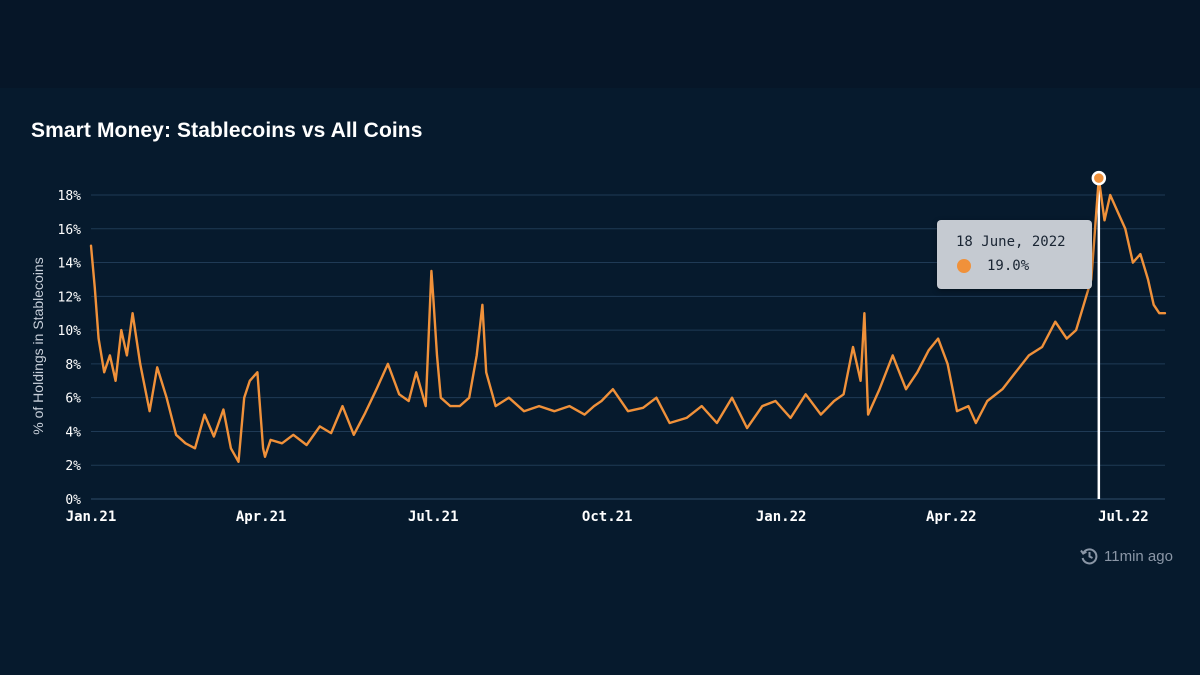 The width and height of the screenshot is (1200, 675). Describe the element at coordinates (600, 44) in the screenshot. I see `top-band` at that location.